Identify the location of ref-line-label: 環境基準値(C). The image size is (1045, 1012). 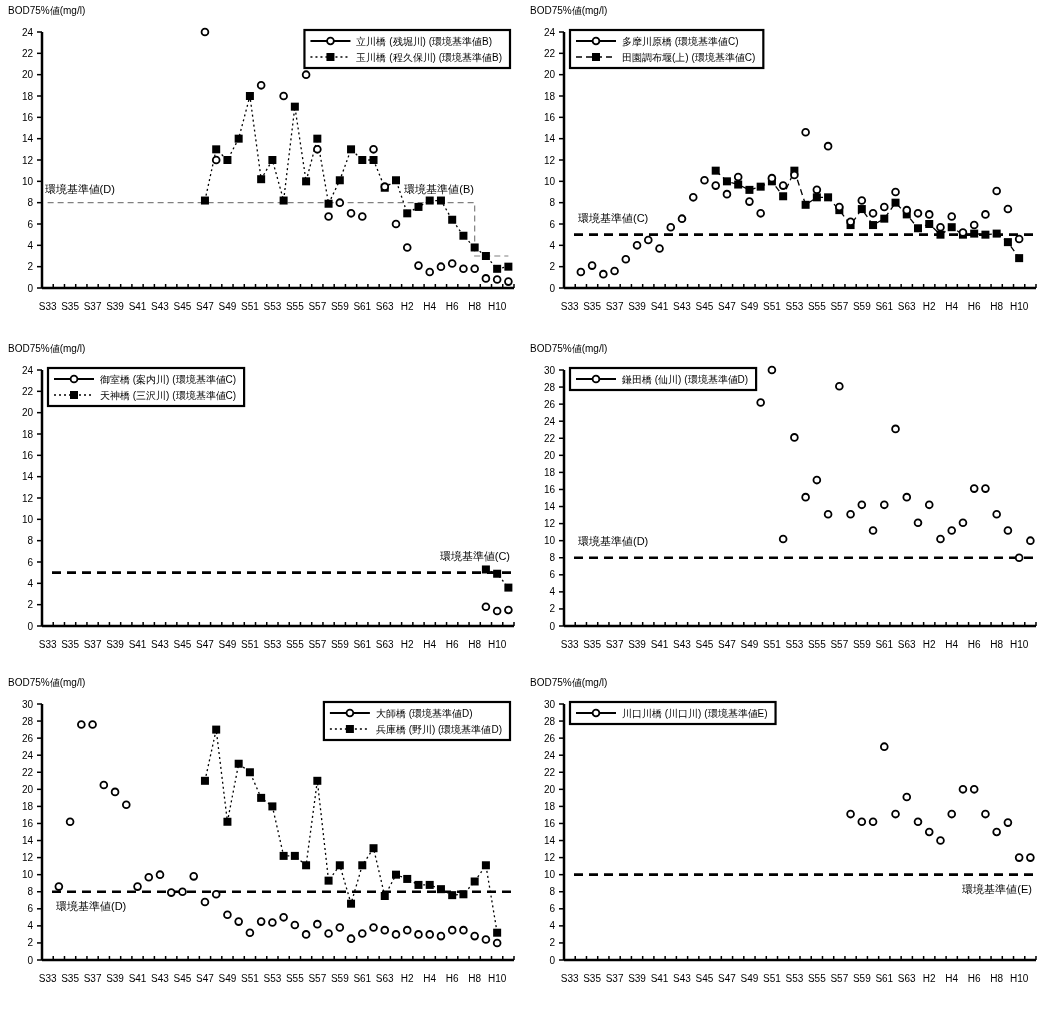
(613, 217).